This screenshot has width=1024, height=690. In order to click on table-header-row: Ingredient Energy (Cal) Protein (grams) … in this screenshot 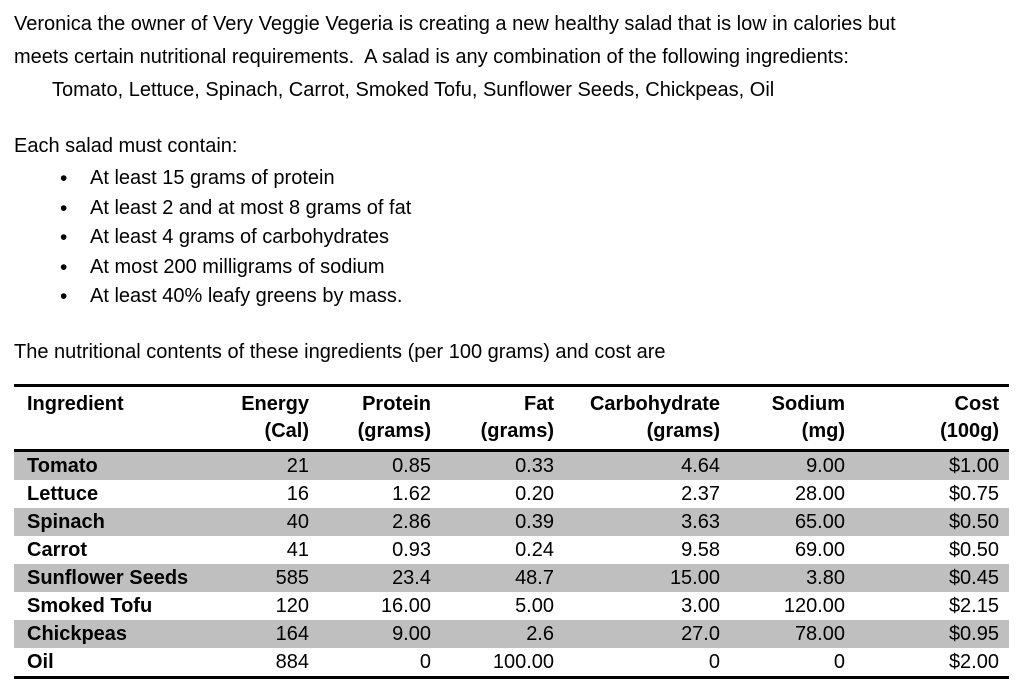, I will do `click(511, 418)`.